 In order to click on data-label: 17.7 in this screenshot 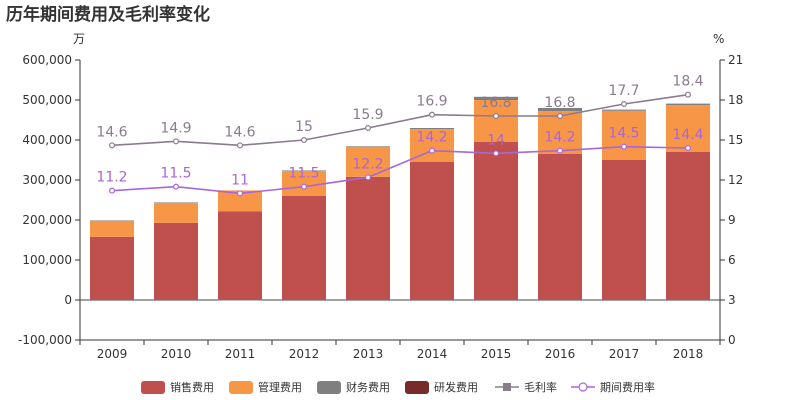, I will do `click(623, 91)`.